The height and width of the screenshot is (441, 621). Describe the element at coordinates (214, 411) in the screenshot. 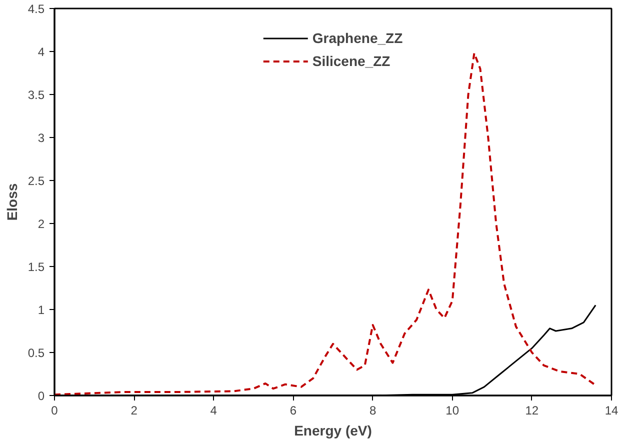

I see `x-tick-label: 4` at that location.